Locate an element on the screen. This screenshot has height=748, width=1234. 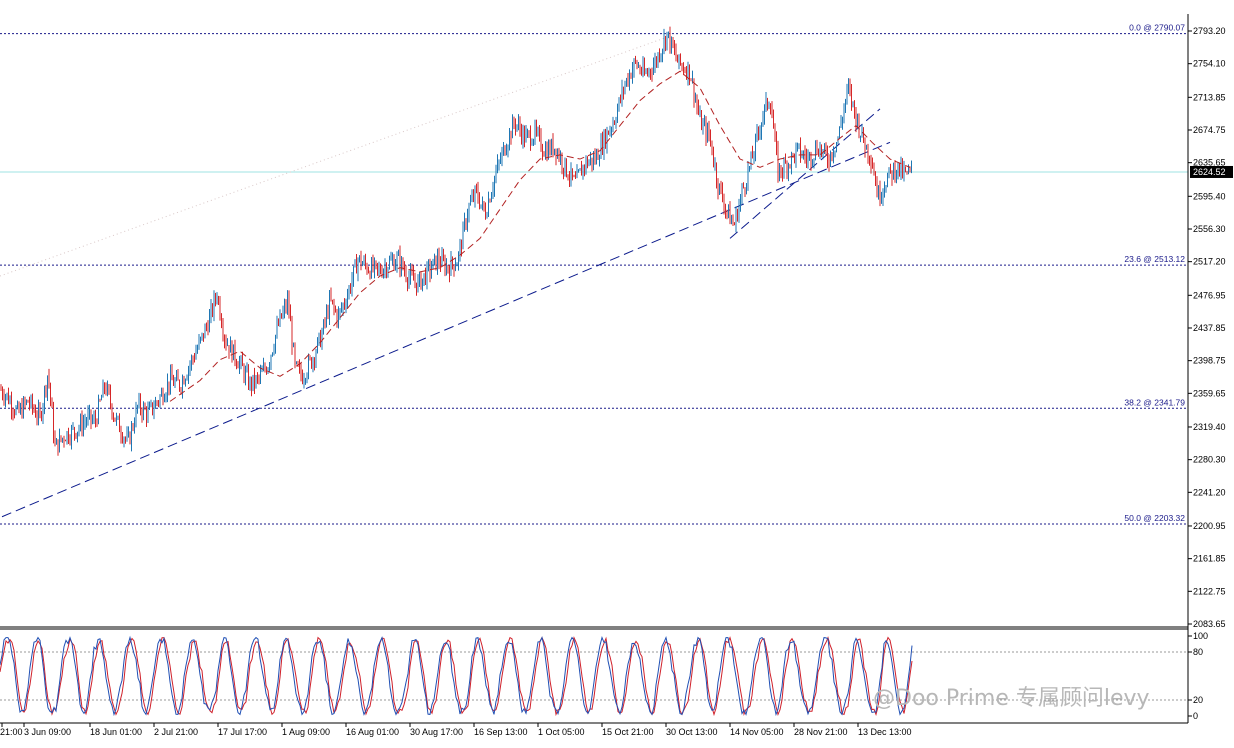
x-tick-label: 14 Nov 05:00 is located at coordinates (757, 732).